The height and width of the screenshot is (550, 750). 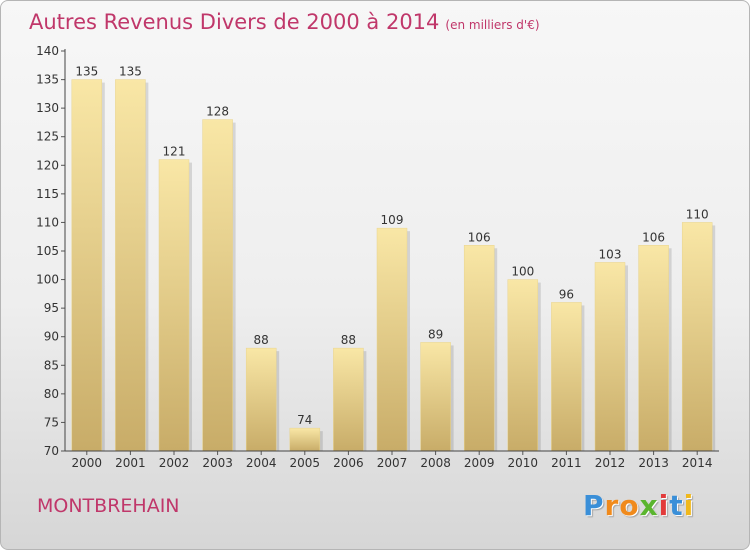 I want to click on bar-2012, so click(x=610, y=357).